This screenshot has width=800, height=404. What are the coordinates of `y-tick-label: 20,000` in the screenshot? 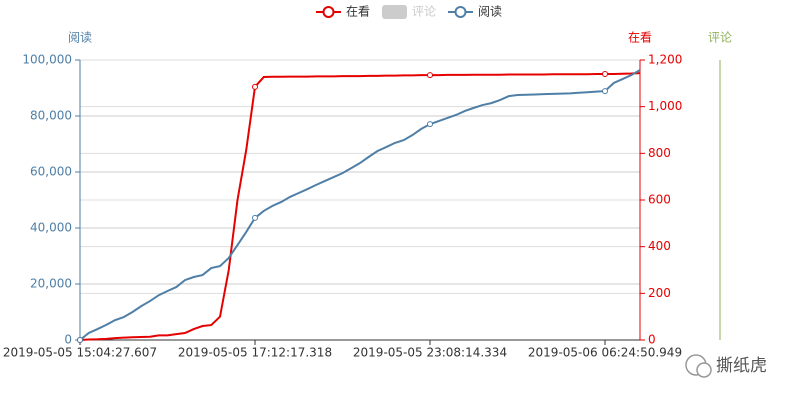 It's located at (51, 284).